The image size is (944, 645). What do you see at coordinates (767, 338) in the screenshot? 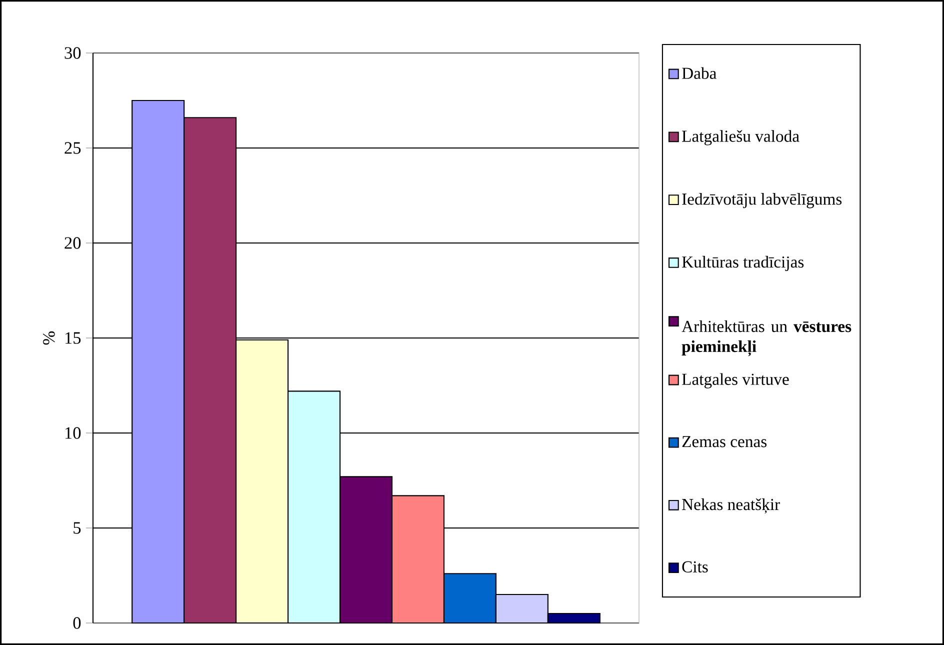
I see `text: Arhitektūras un vēstures pieminekļi` at bounding box center [767, 338].